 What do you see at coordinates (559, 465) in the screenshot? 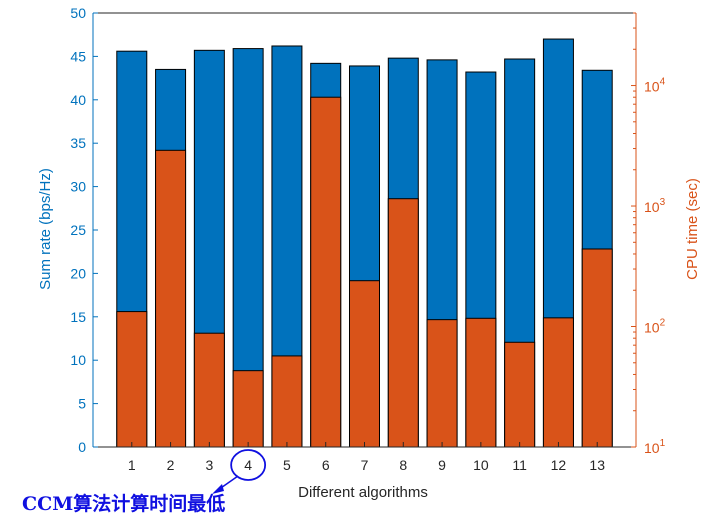
I see `x-tick-label: 12` at bounding box center [559, 465].